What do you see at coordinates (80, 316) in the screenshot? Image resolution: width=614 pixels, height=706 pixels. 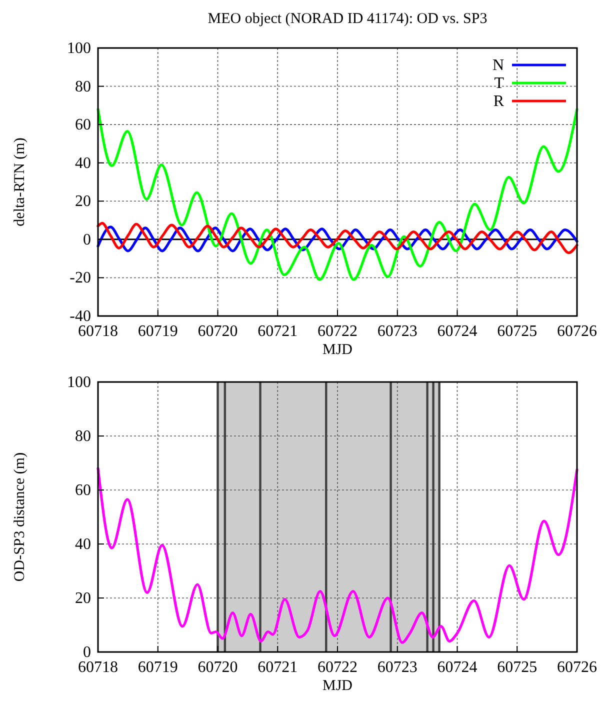 I see `y-tick-label: -40` at bounding box center [80, 316].